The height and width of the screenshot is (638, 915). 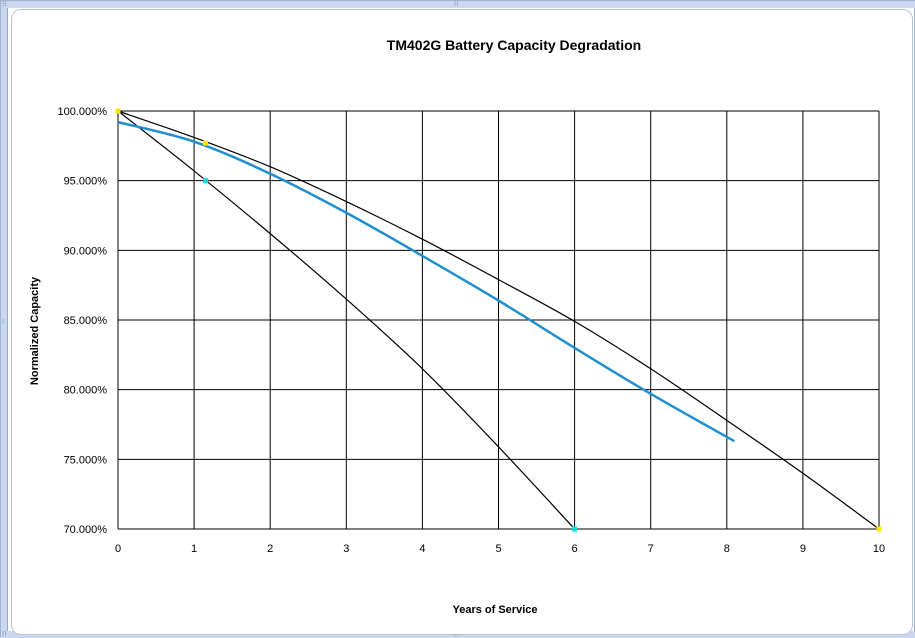 What do you see at coordinates (86, 530) in the screenshot?
I see `y-tick-label: 70.000%` at bounding box center [86, 530].